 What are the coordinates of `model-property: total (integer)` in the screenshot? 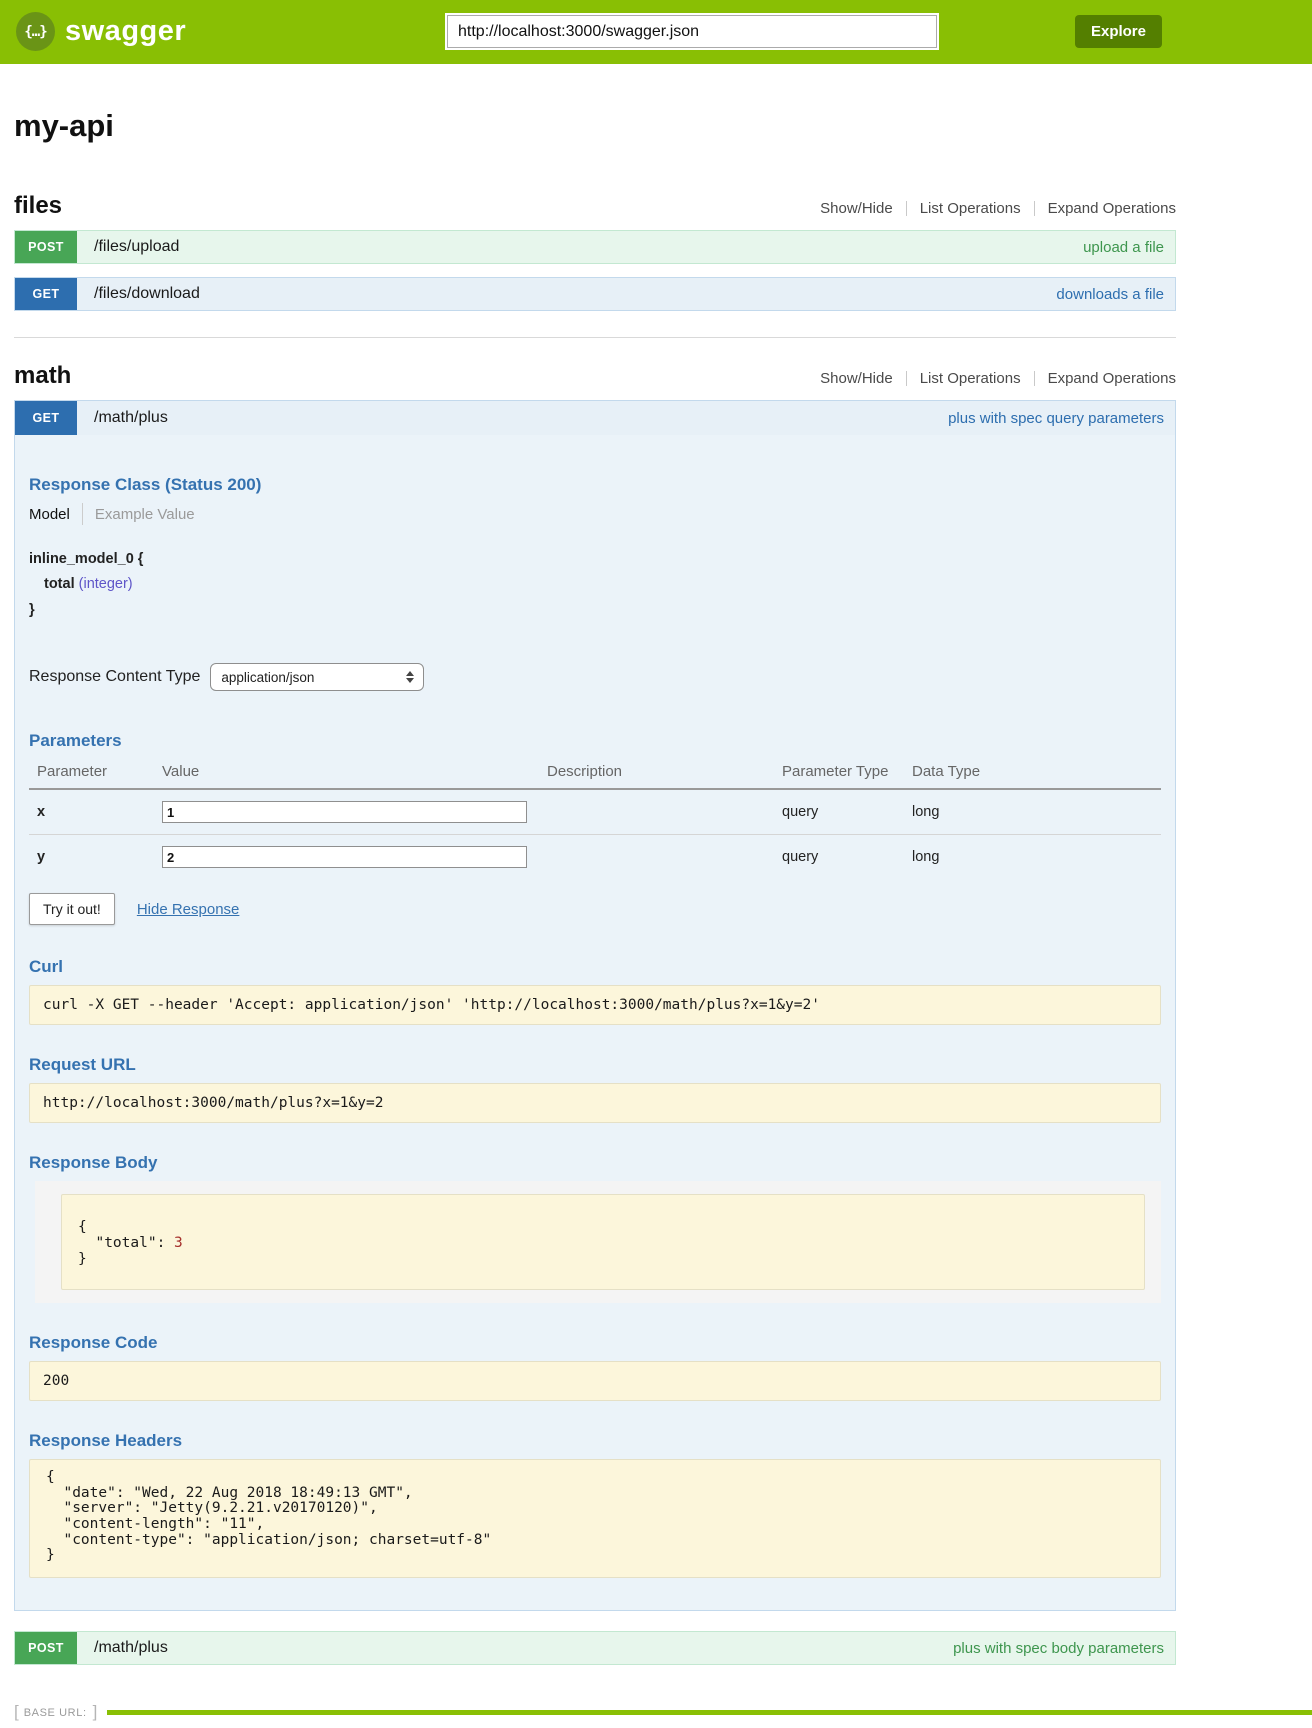 It's located at (595, 584).